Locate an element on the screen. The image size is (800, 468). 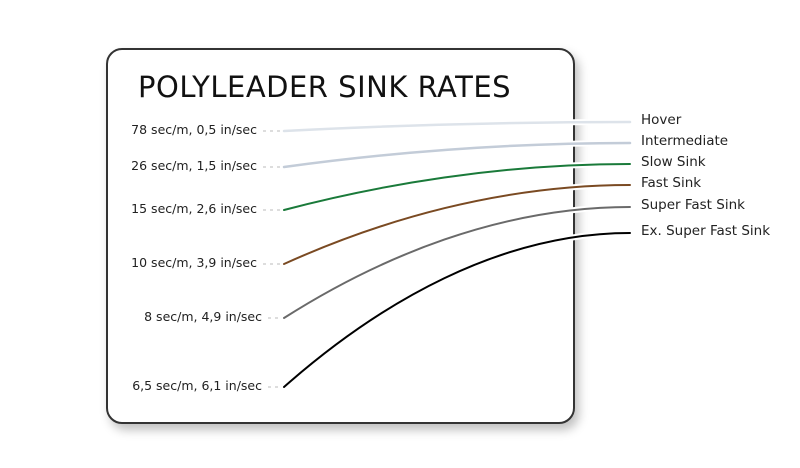
sink-rate-label: 6,5 sec/m, 6,1 in/sec is located at coordinates (197, 385).